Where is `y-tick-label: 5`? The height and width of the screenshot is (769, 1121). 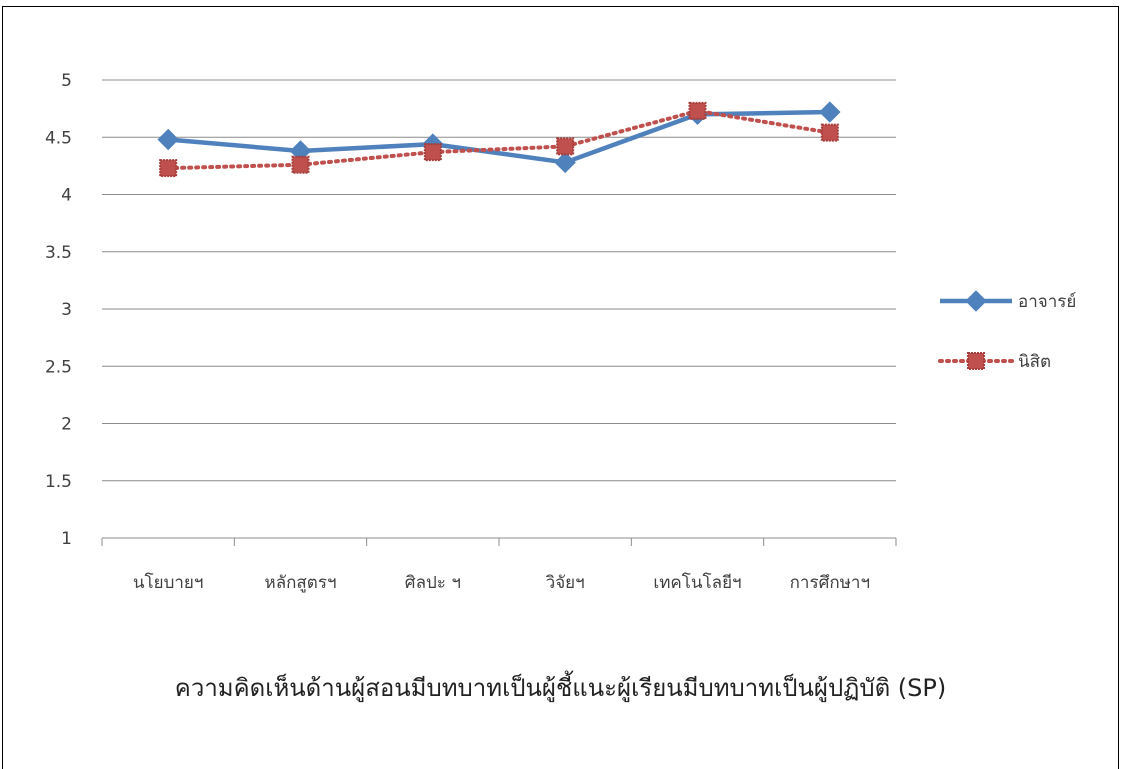
y-tick-label: 5 is located at coordinates (66, 81).